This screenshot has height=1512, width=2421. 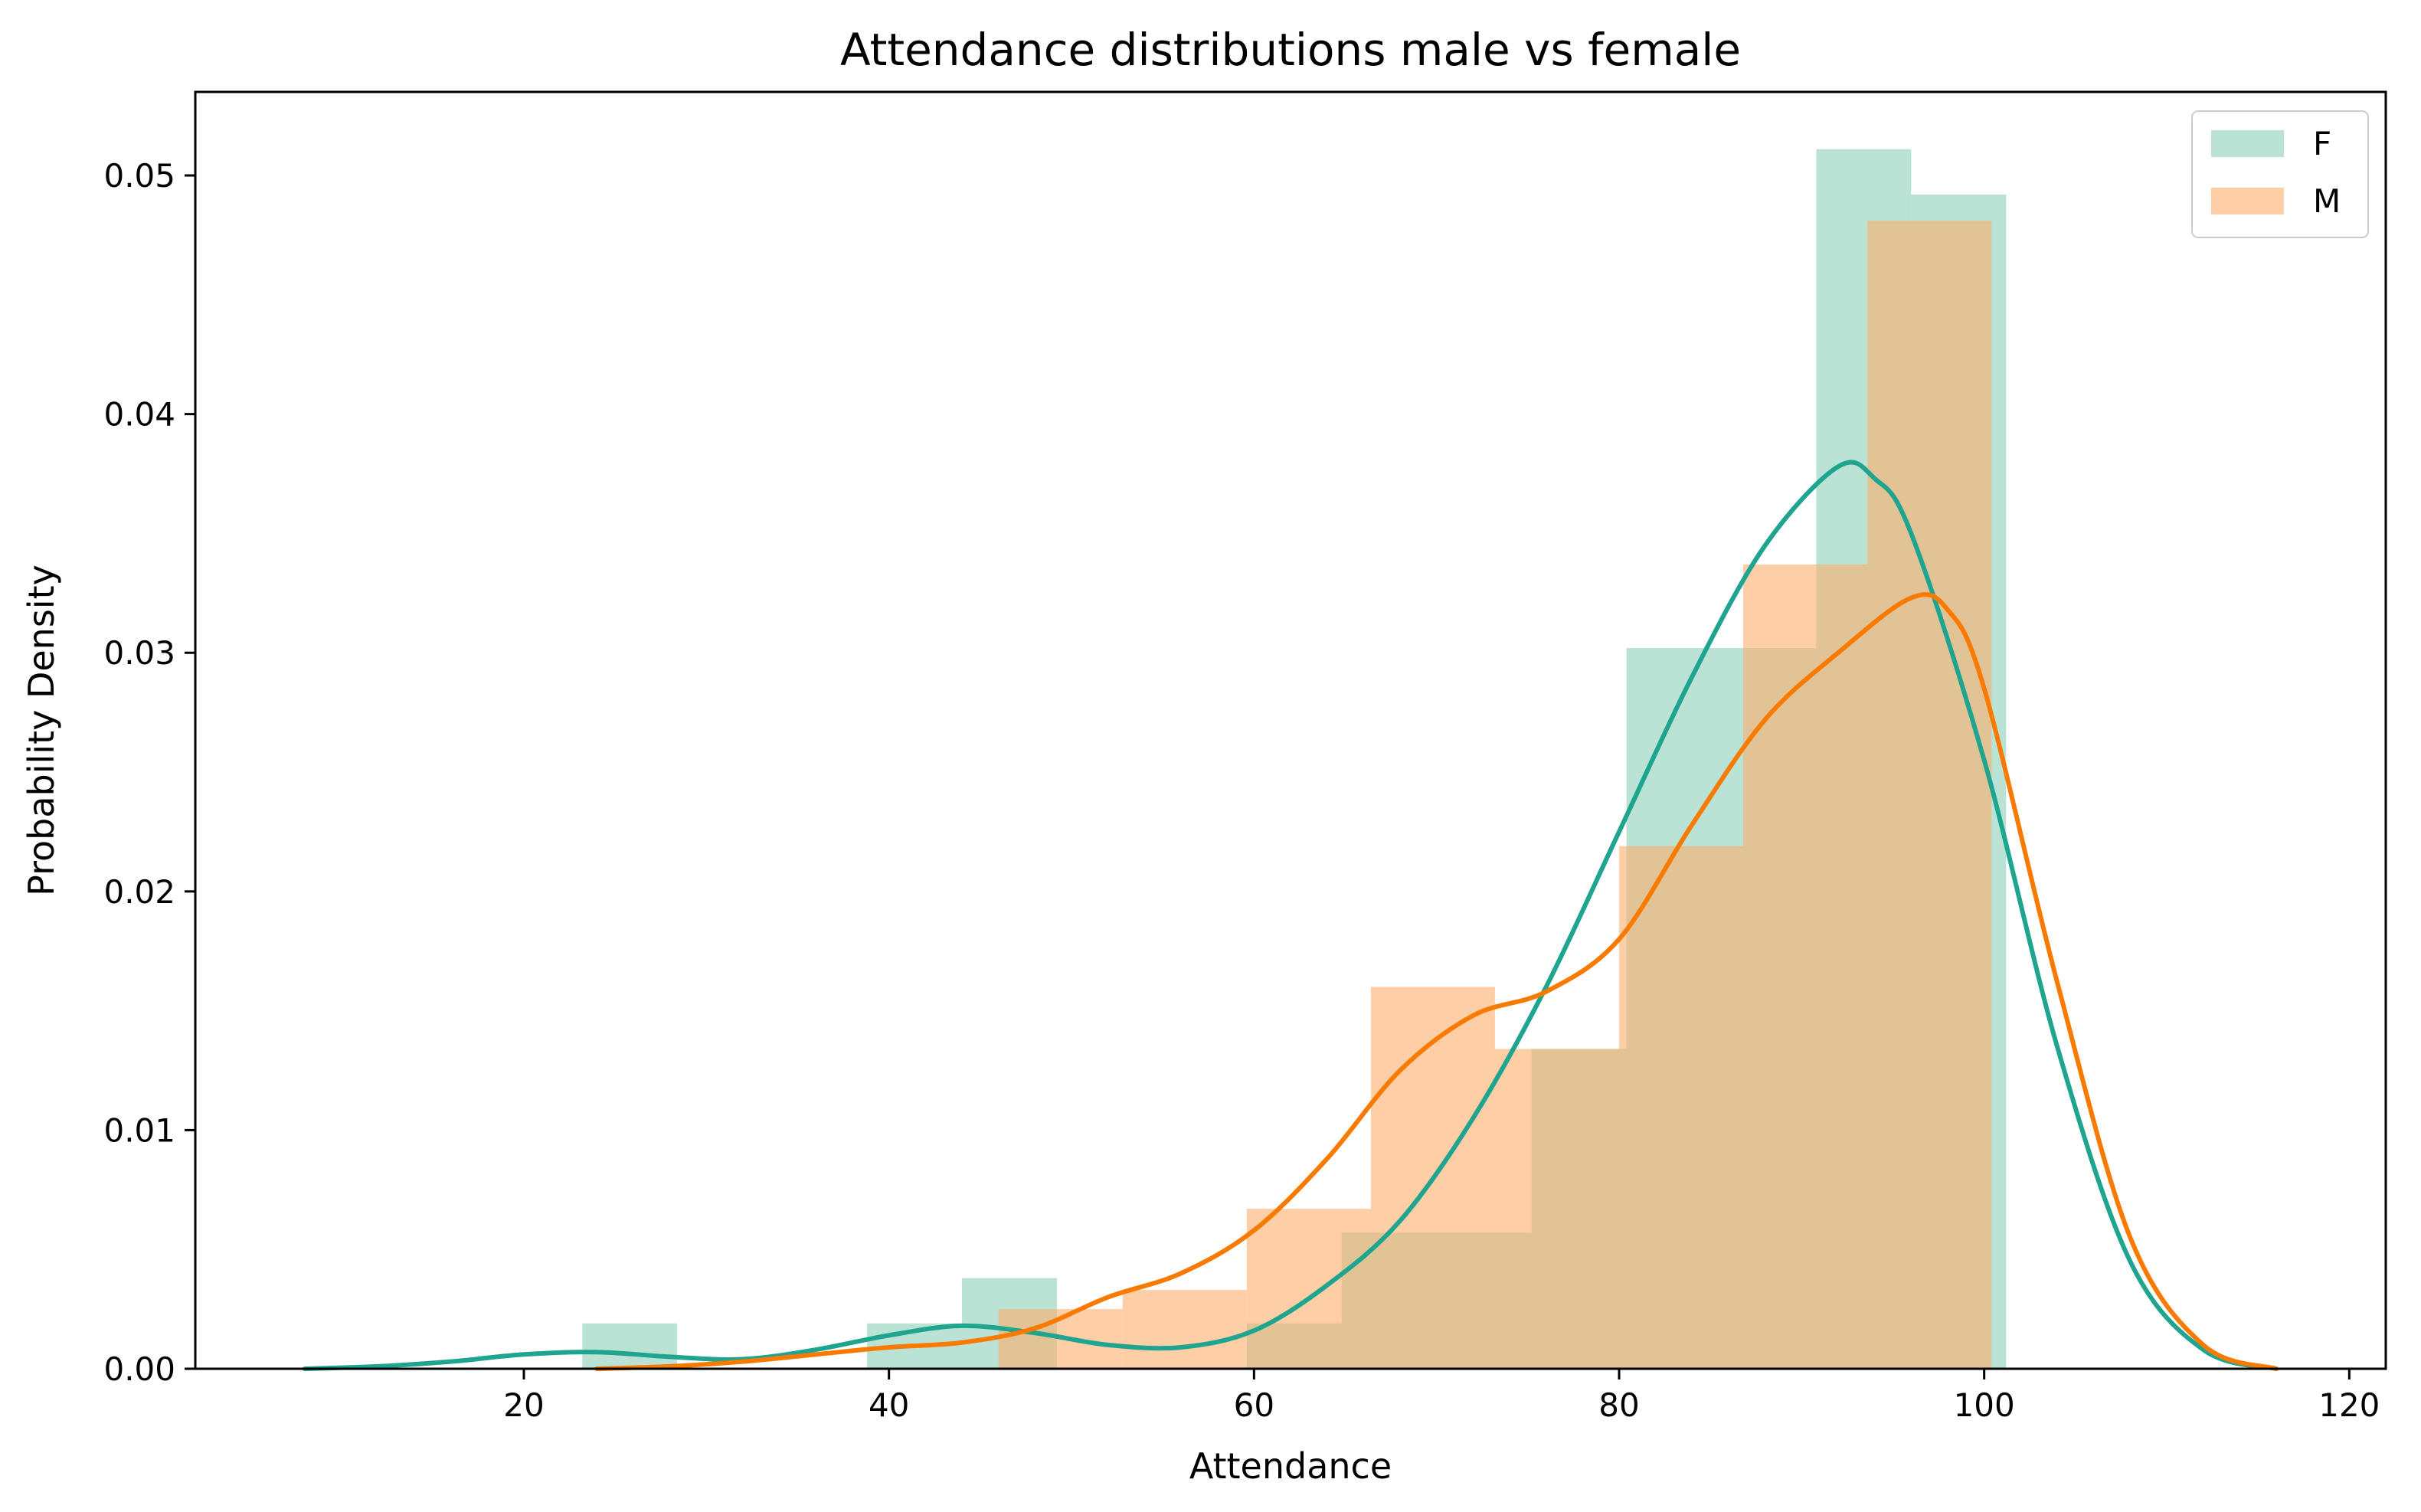 I want to click on y-tick-label: 0.00, so click(x=139, y=1369).